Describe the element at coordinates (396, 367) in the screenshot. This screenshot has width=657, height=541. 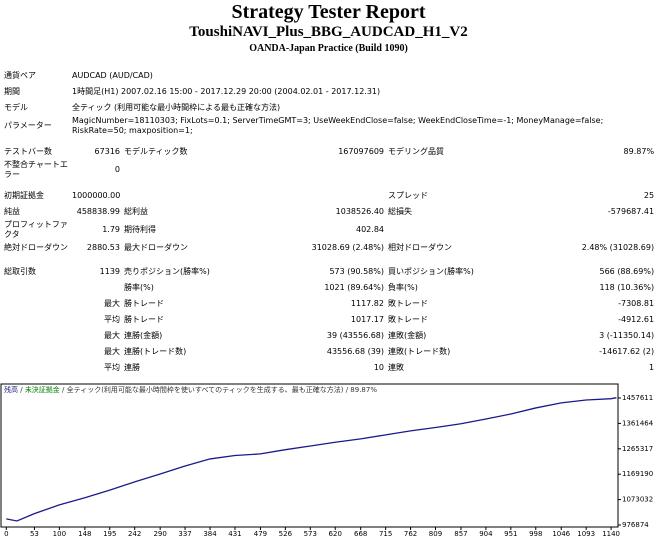
I see `field-label: 連敗` at that location.